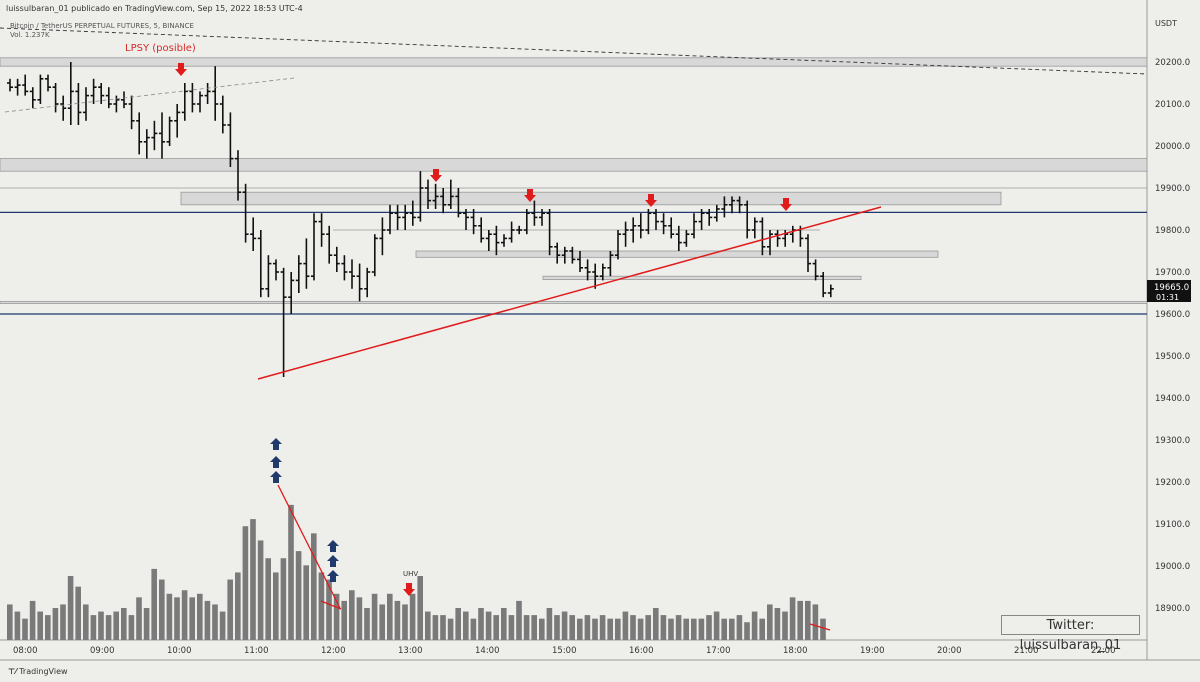 The image size is (1200, 682). What do you see at coordinates (574, 51) in the screenshot?
I see `dashed-trend-line` at bounding box center [574, 51].